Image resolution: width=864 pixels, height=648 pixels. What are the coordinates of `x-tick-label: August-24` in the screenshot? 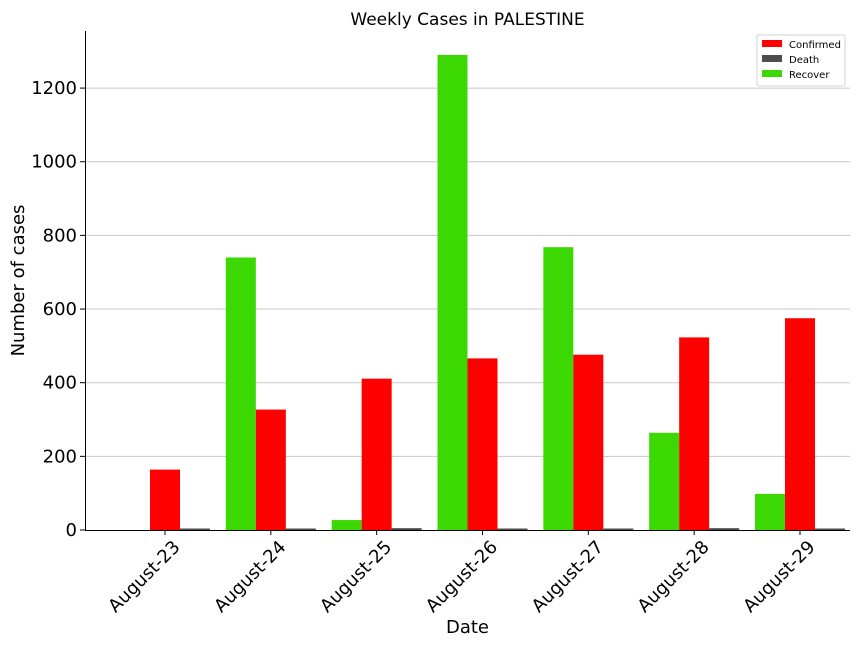 It's located at (250, 577).